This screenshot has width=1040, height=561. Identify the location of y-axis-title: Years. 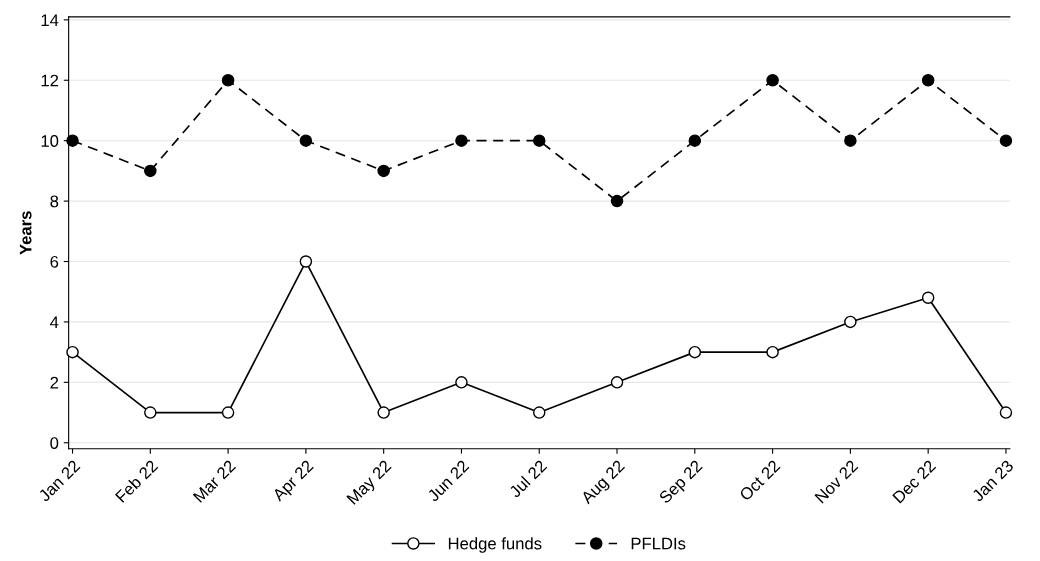
(25, 233).